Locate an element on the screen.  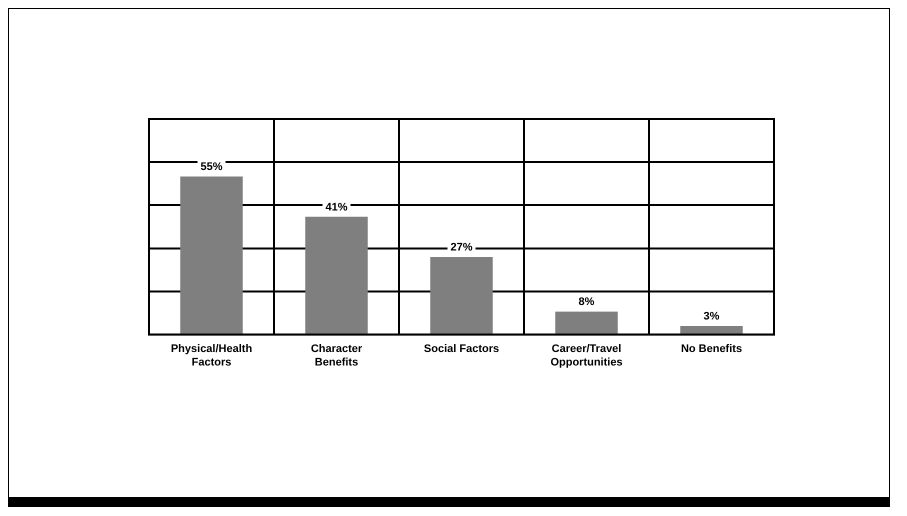
data-label: 3% is located at coordinates (712, 316).